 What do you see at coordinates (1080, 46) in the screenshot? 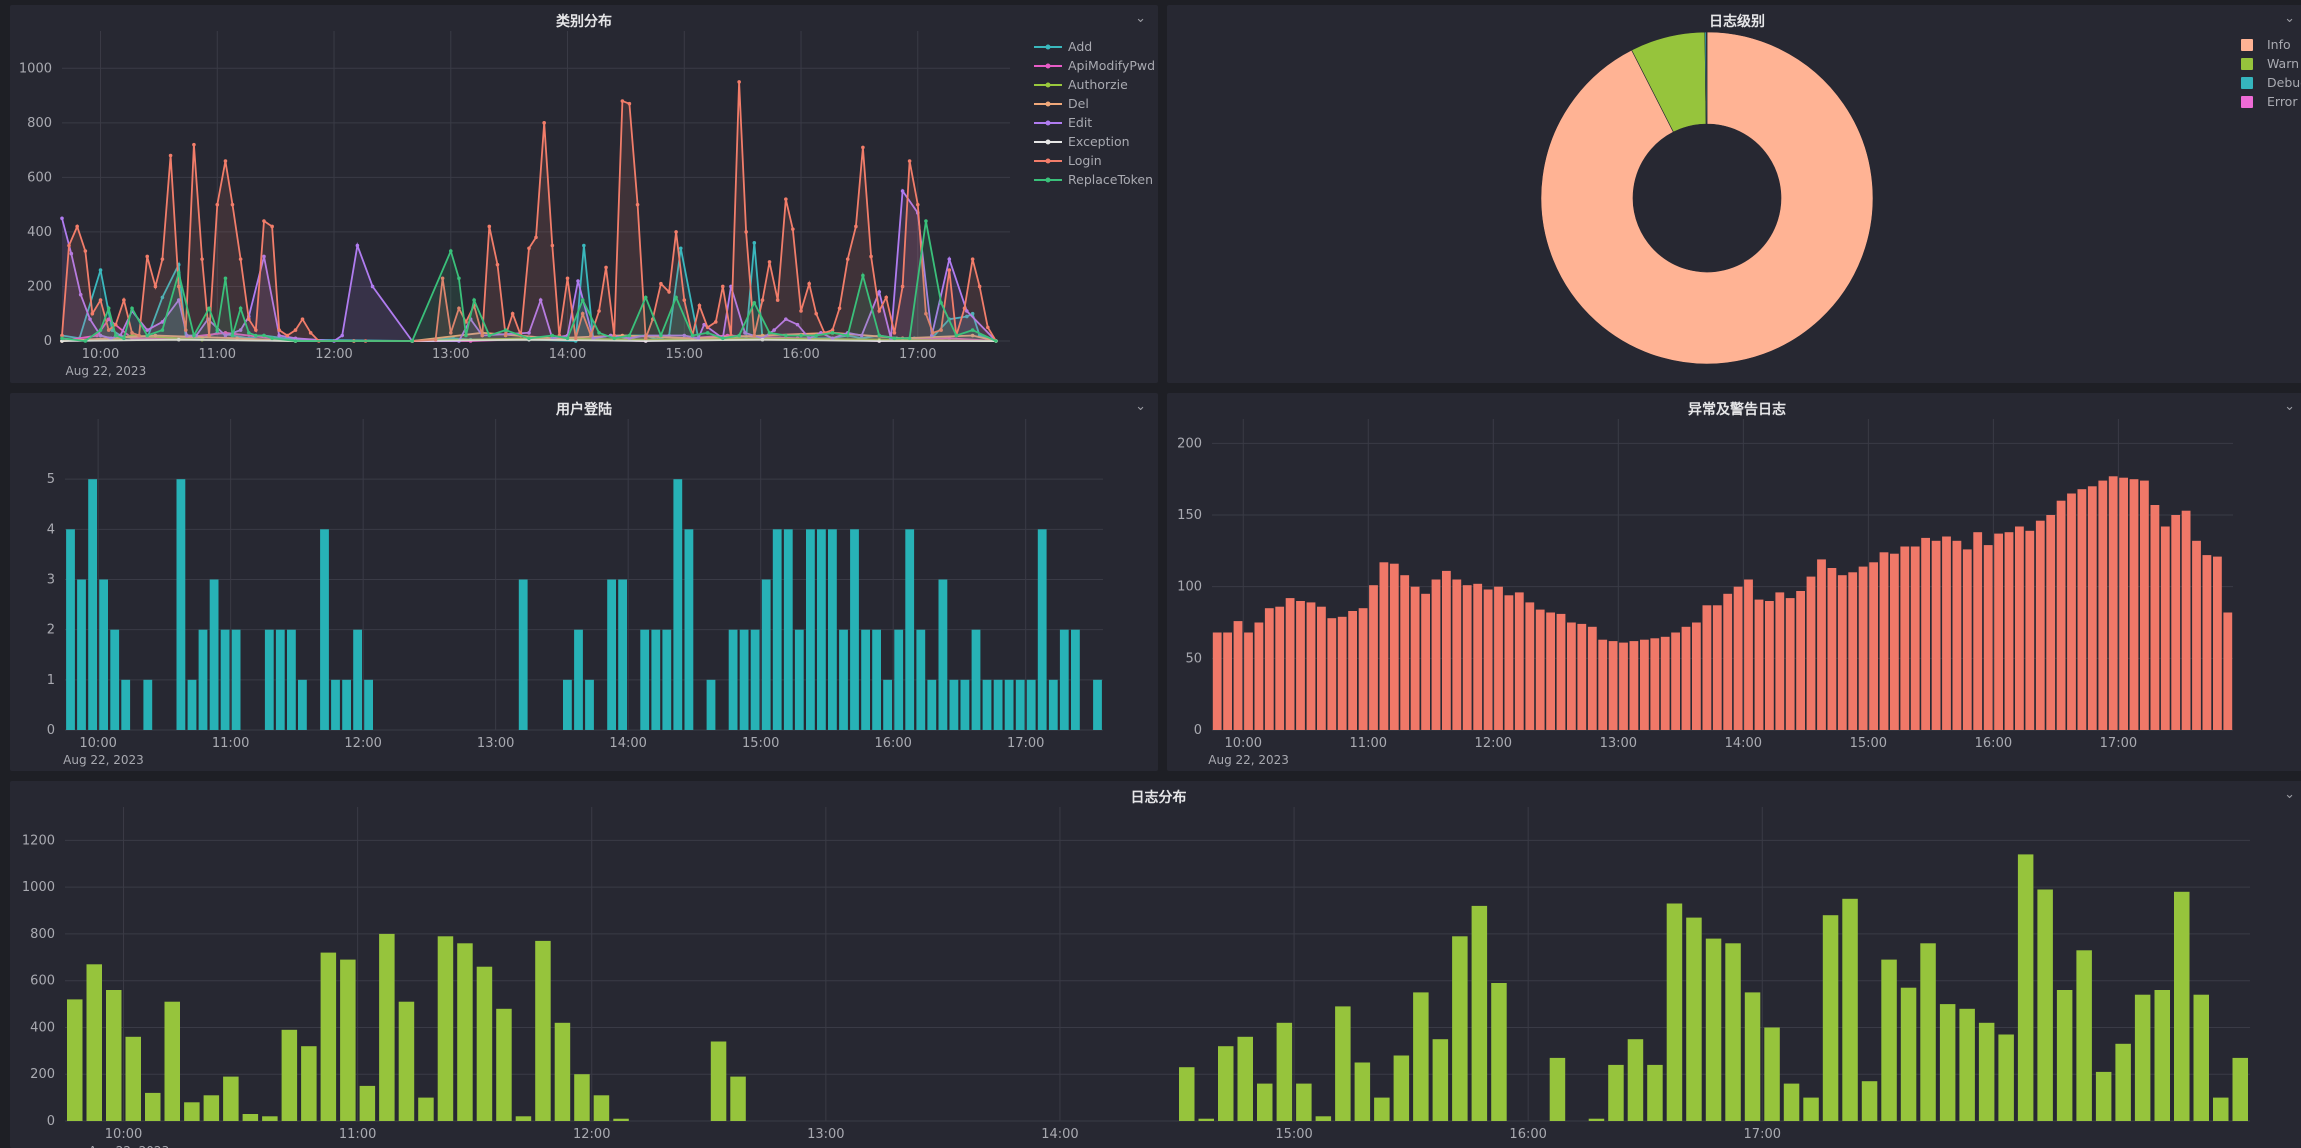
I see `legend-label-Add: Add` at bounding box center [1080, 46].